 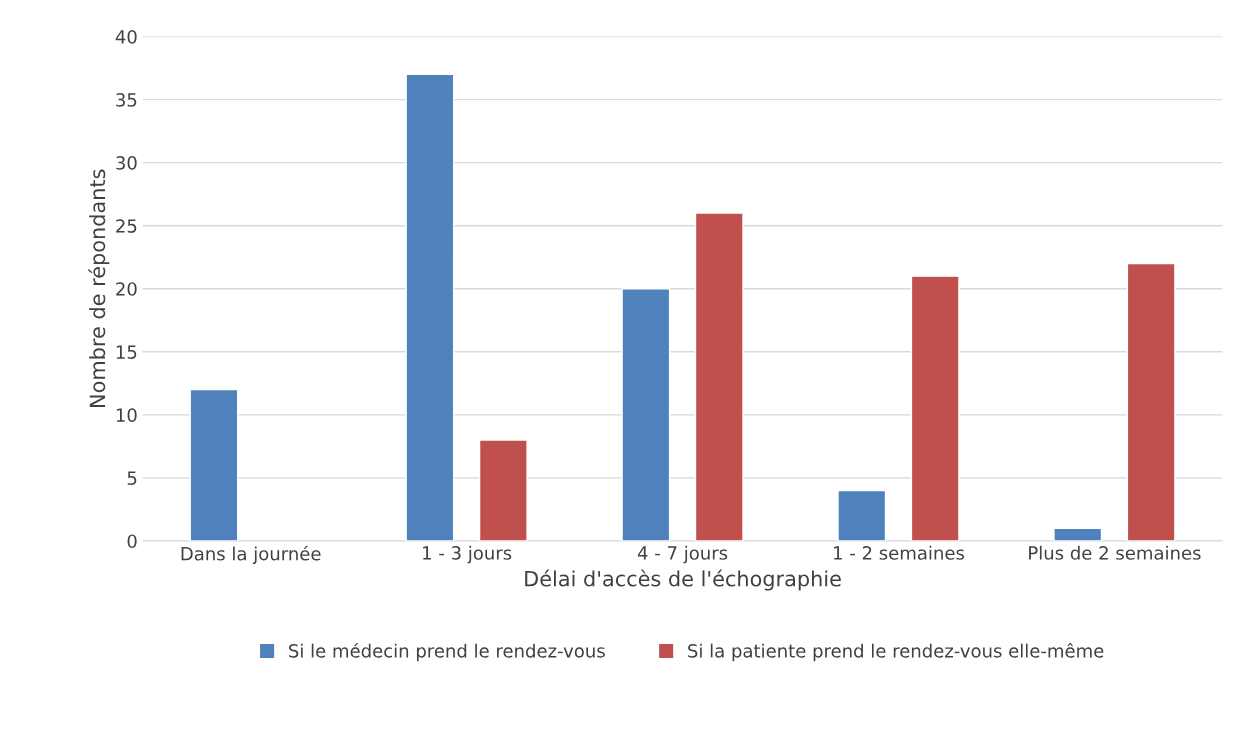 I want to click on y-tick-label: 40, so click(x=126, y=37).